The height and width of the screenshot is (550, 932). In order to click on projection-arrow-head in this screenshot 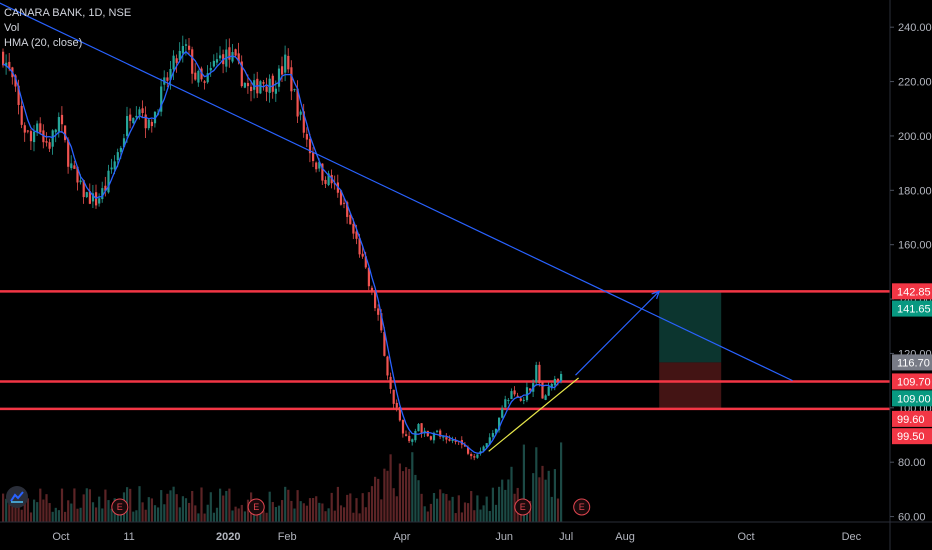, I will do `click(656, 295)`.